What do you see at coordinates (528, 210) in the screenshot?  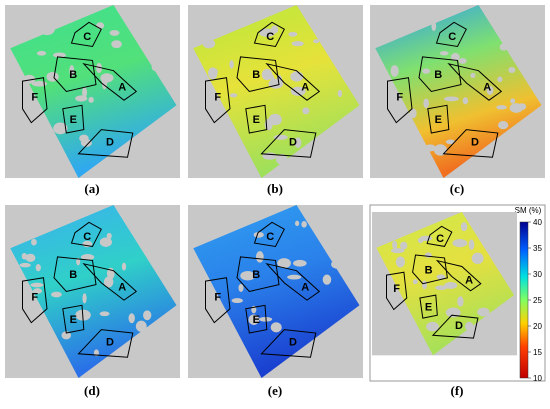 I see `colorbar-title: SM (%)` at bounding box center [528, 210].